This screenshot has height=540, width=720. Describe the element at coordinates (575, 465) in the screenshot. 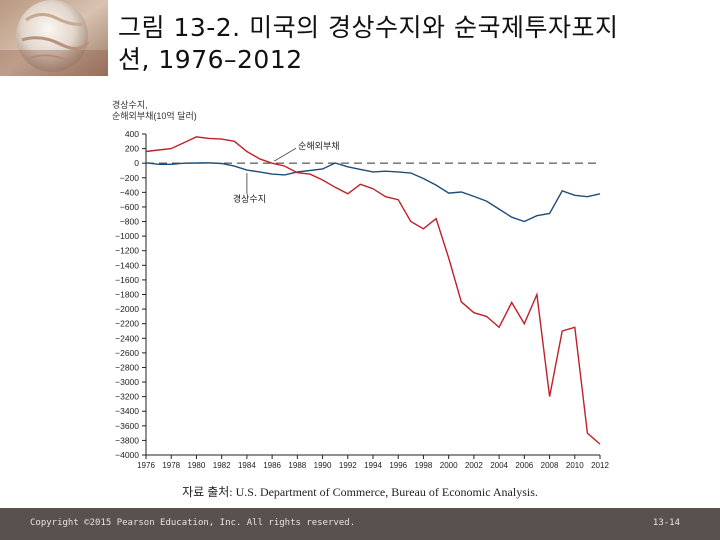

I see `x-tick-label: 2010` at that location.